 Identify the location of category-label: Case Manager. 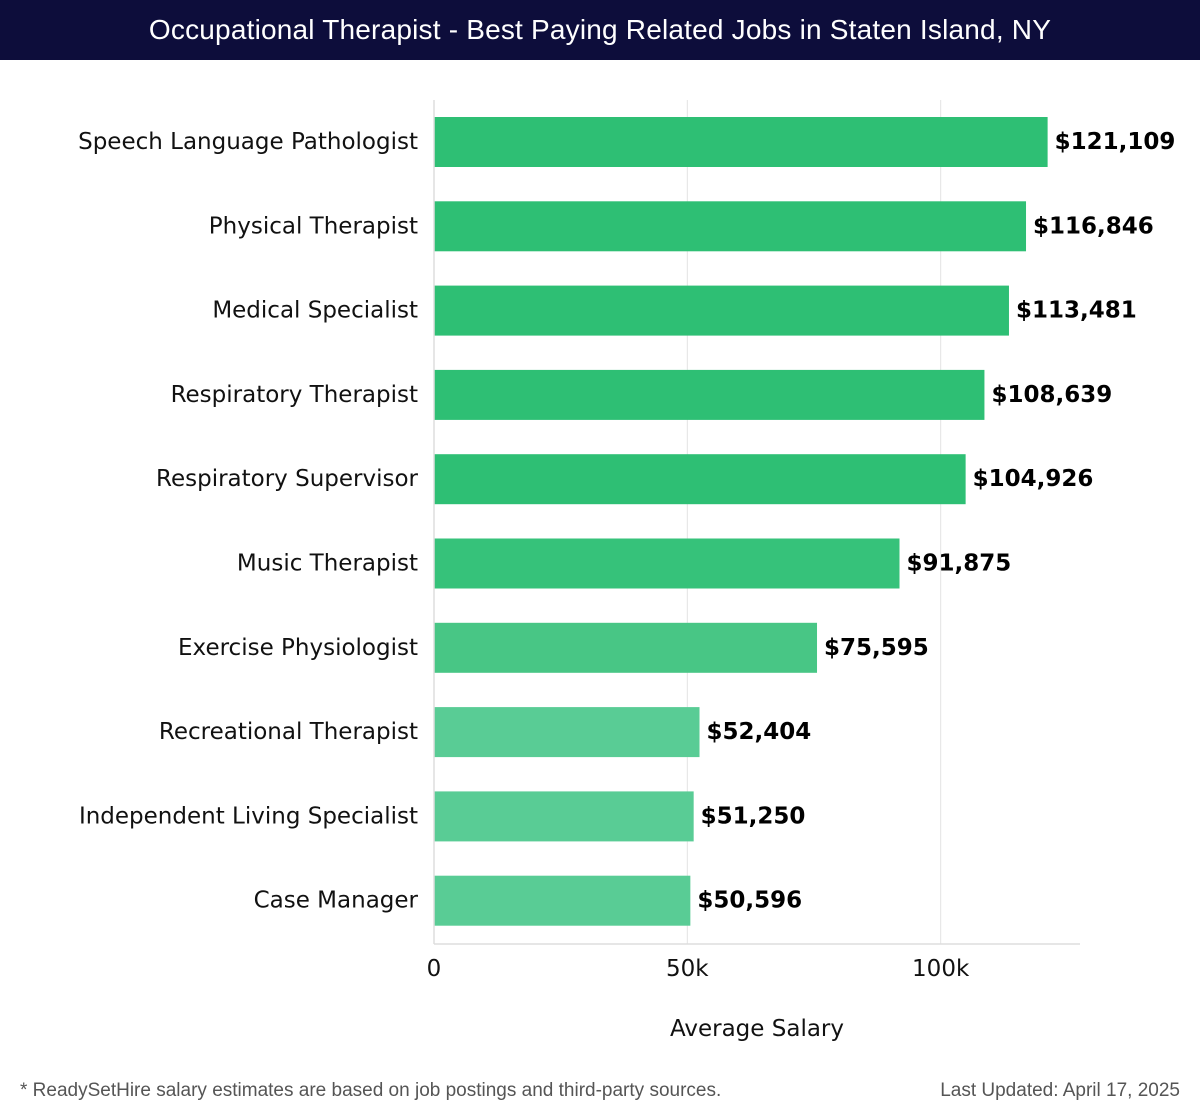
(336, 901).